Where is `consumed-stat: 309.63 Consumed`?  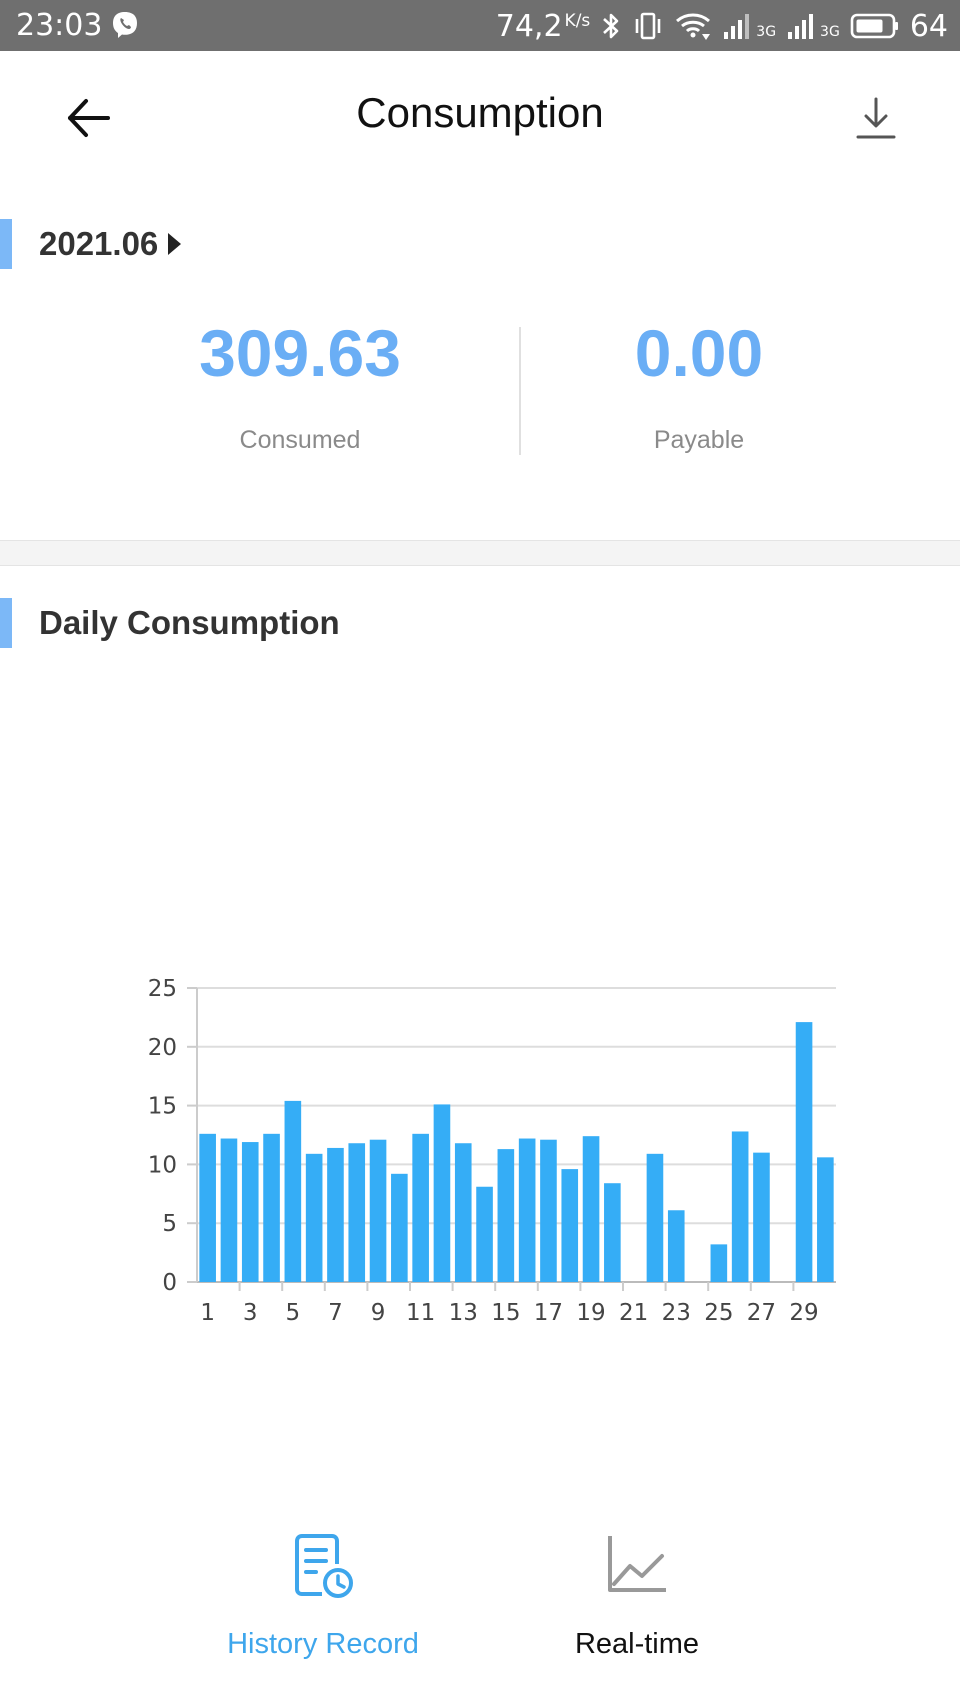
consumed-stat: 309.63 Consumed is located at coordinates (300, 387).